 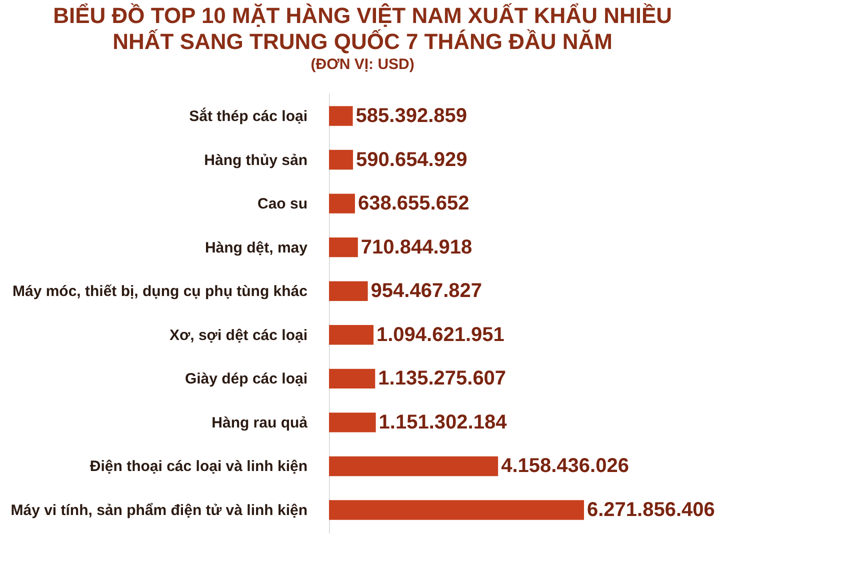 What do you see at coordinates (238, 335) in the screenshot?
I see `y-tick-label: Xơ, sợi dệt các loại` at bounding box center [238, 335].